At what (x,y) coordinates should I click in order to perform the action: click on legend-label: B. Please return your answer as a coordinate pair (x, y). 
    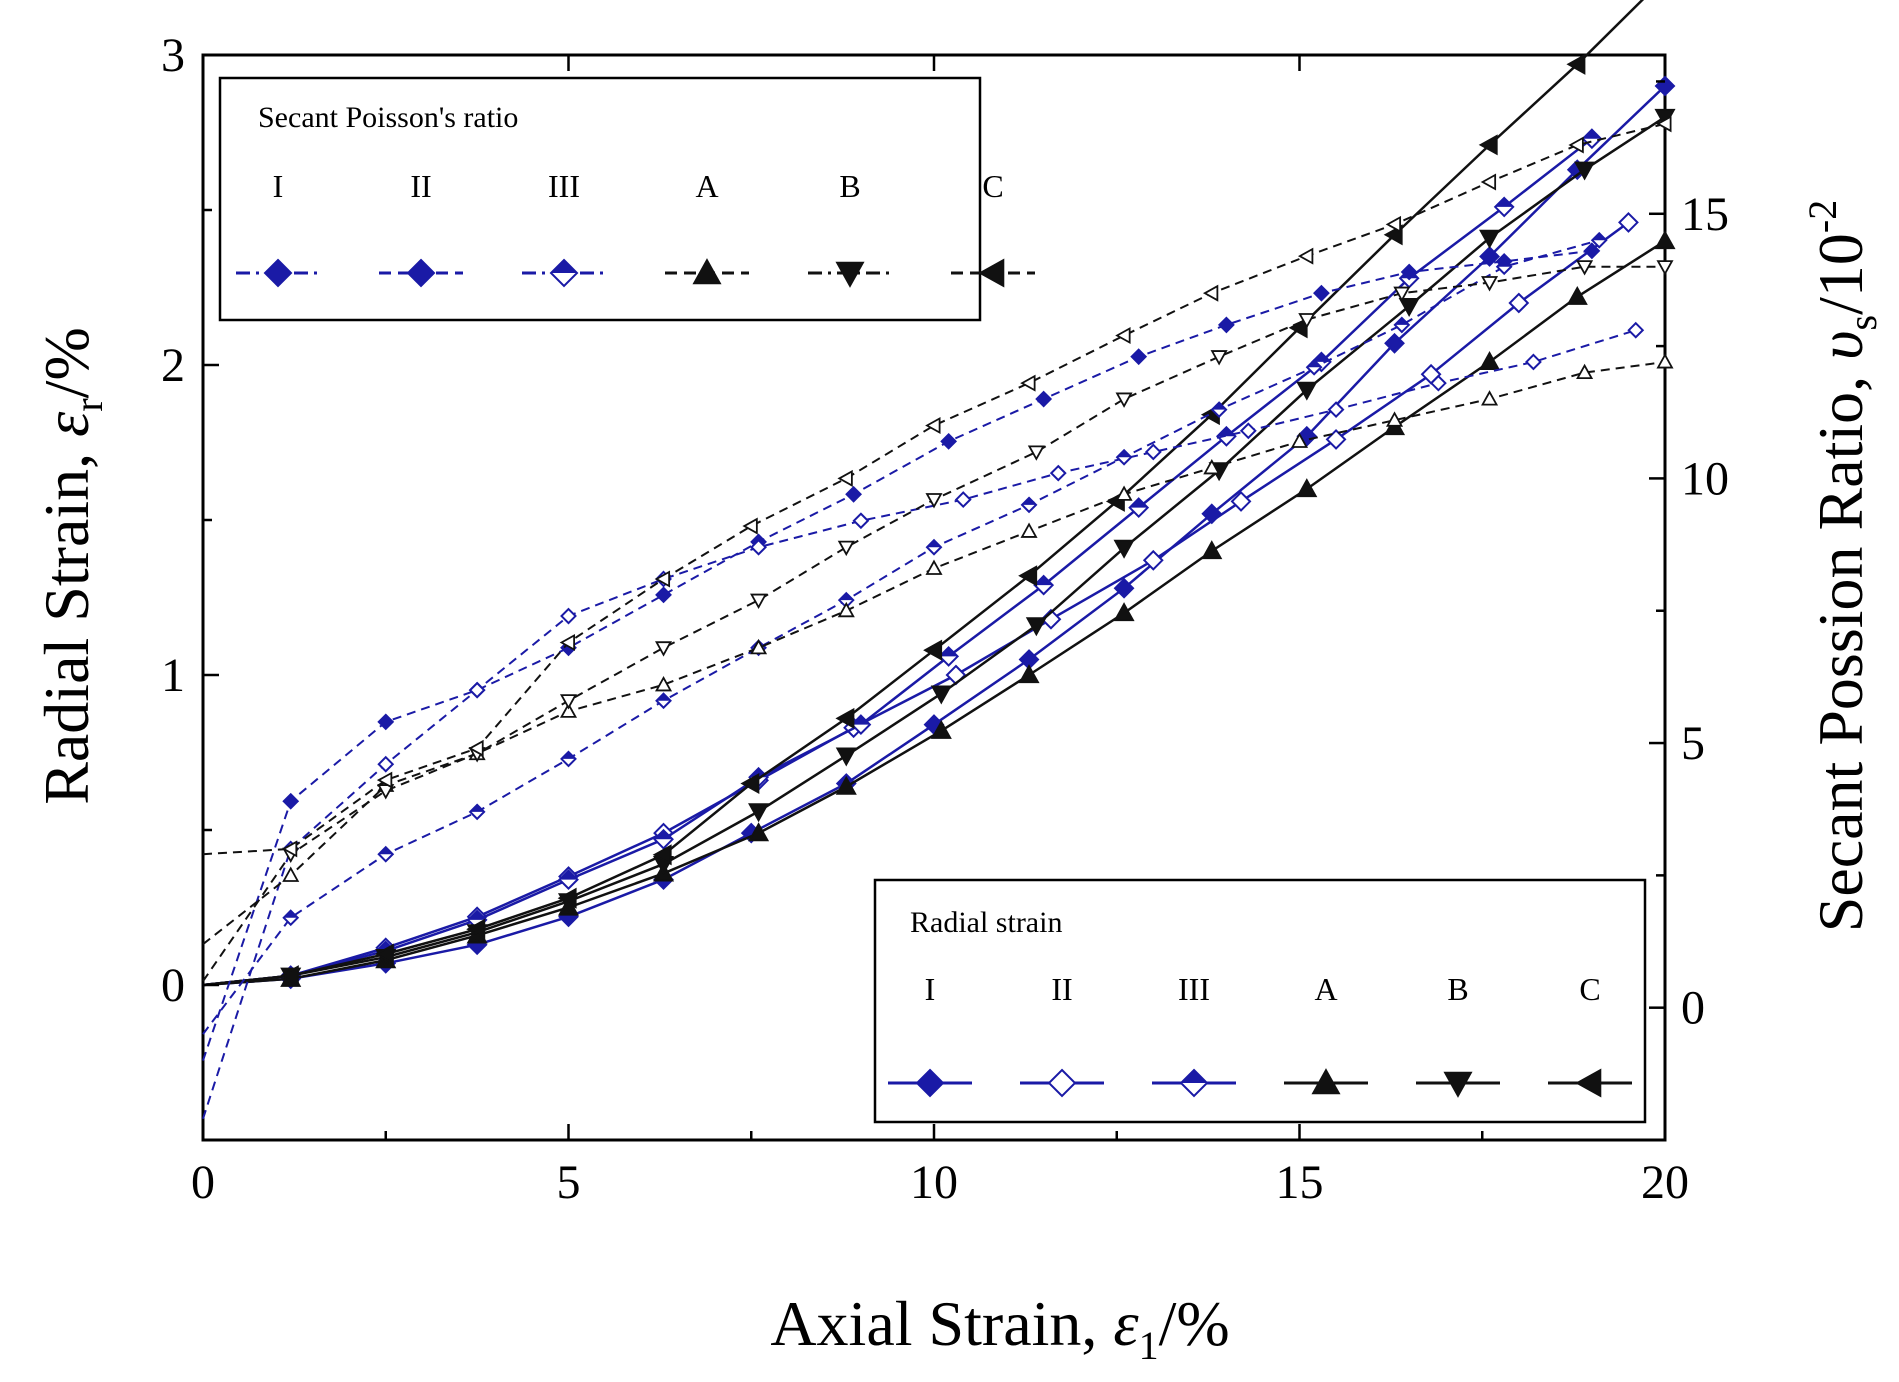
    Looking at the image, I should click on (849, 186).